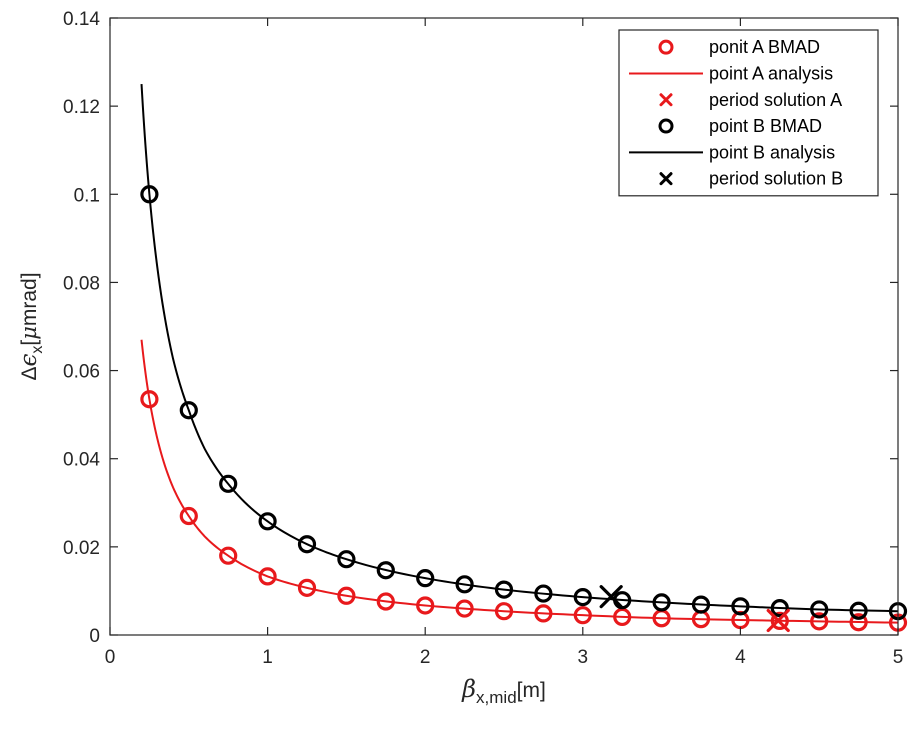 Image resolution: width=918 pixels, height=734 pixels. I want to click on legend-label: period solution A, so click(775, 100).